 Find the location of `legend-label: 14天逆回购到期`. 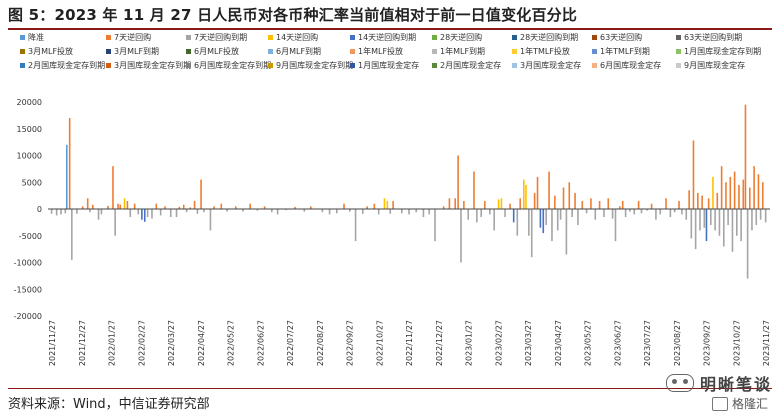

legend-label: 14天逆回购到期 is located at coordinates (387, 37).